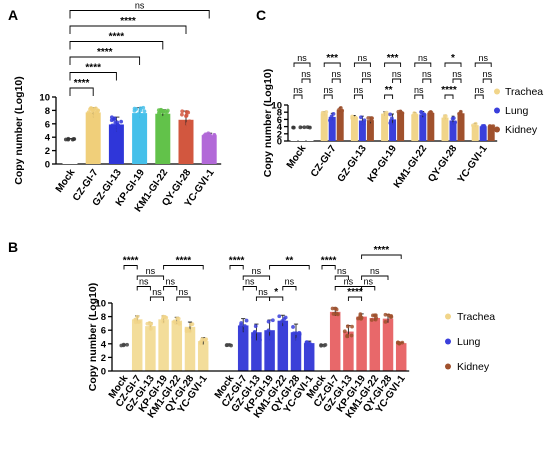  What do you see at coordinates (268, 123) in the screenshot?
I see `panel-c-y-axis-label: Copy number (Log10)` at bounding box center [268, 123].